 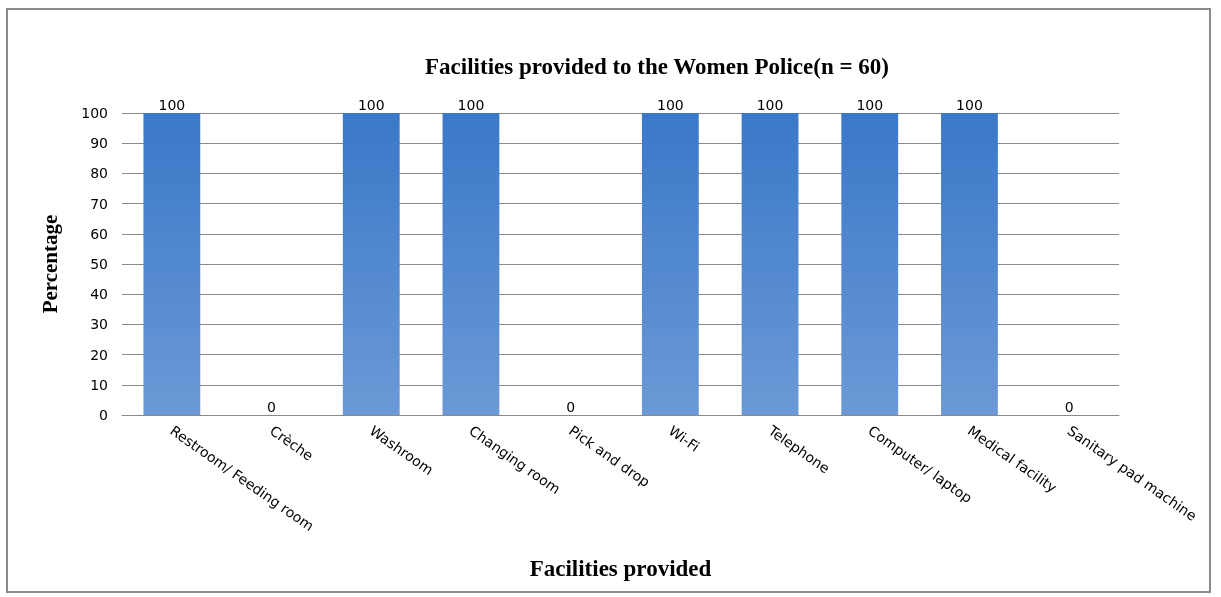 I want to click on chart-title: Facilities provided to the Women Police(n = 60), so click(x=657, y=66).